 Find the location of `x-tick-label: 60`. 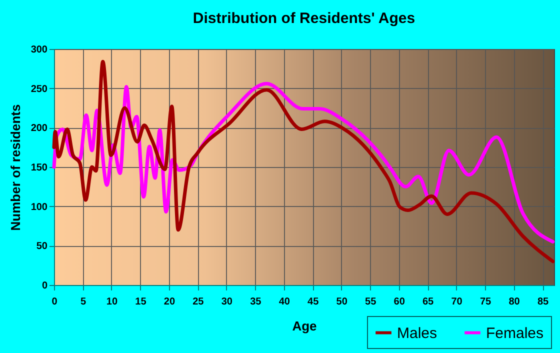

x-tick-label: 60 is located at coordinates (400, 302).